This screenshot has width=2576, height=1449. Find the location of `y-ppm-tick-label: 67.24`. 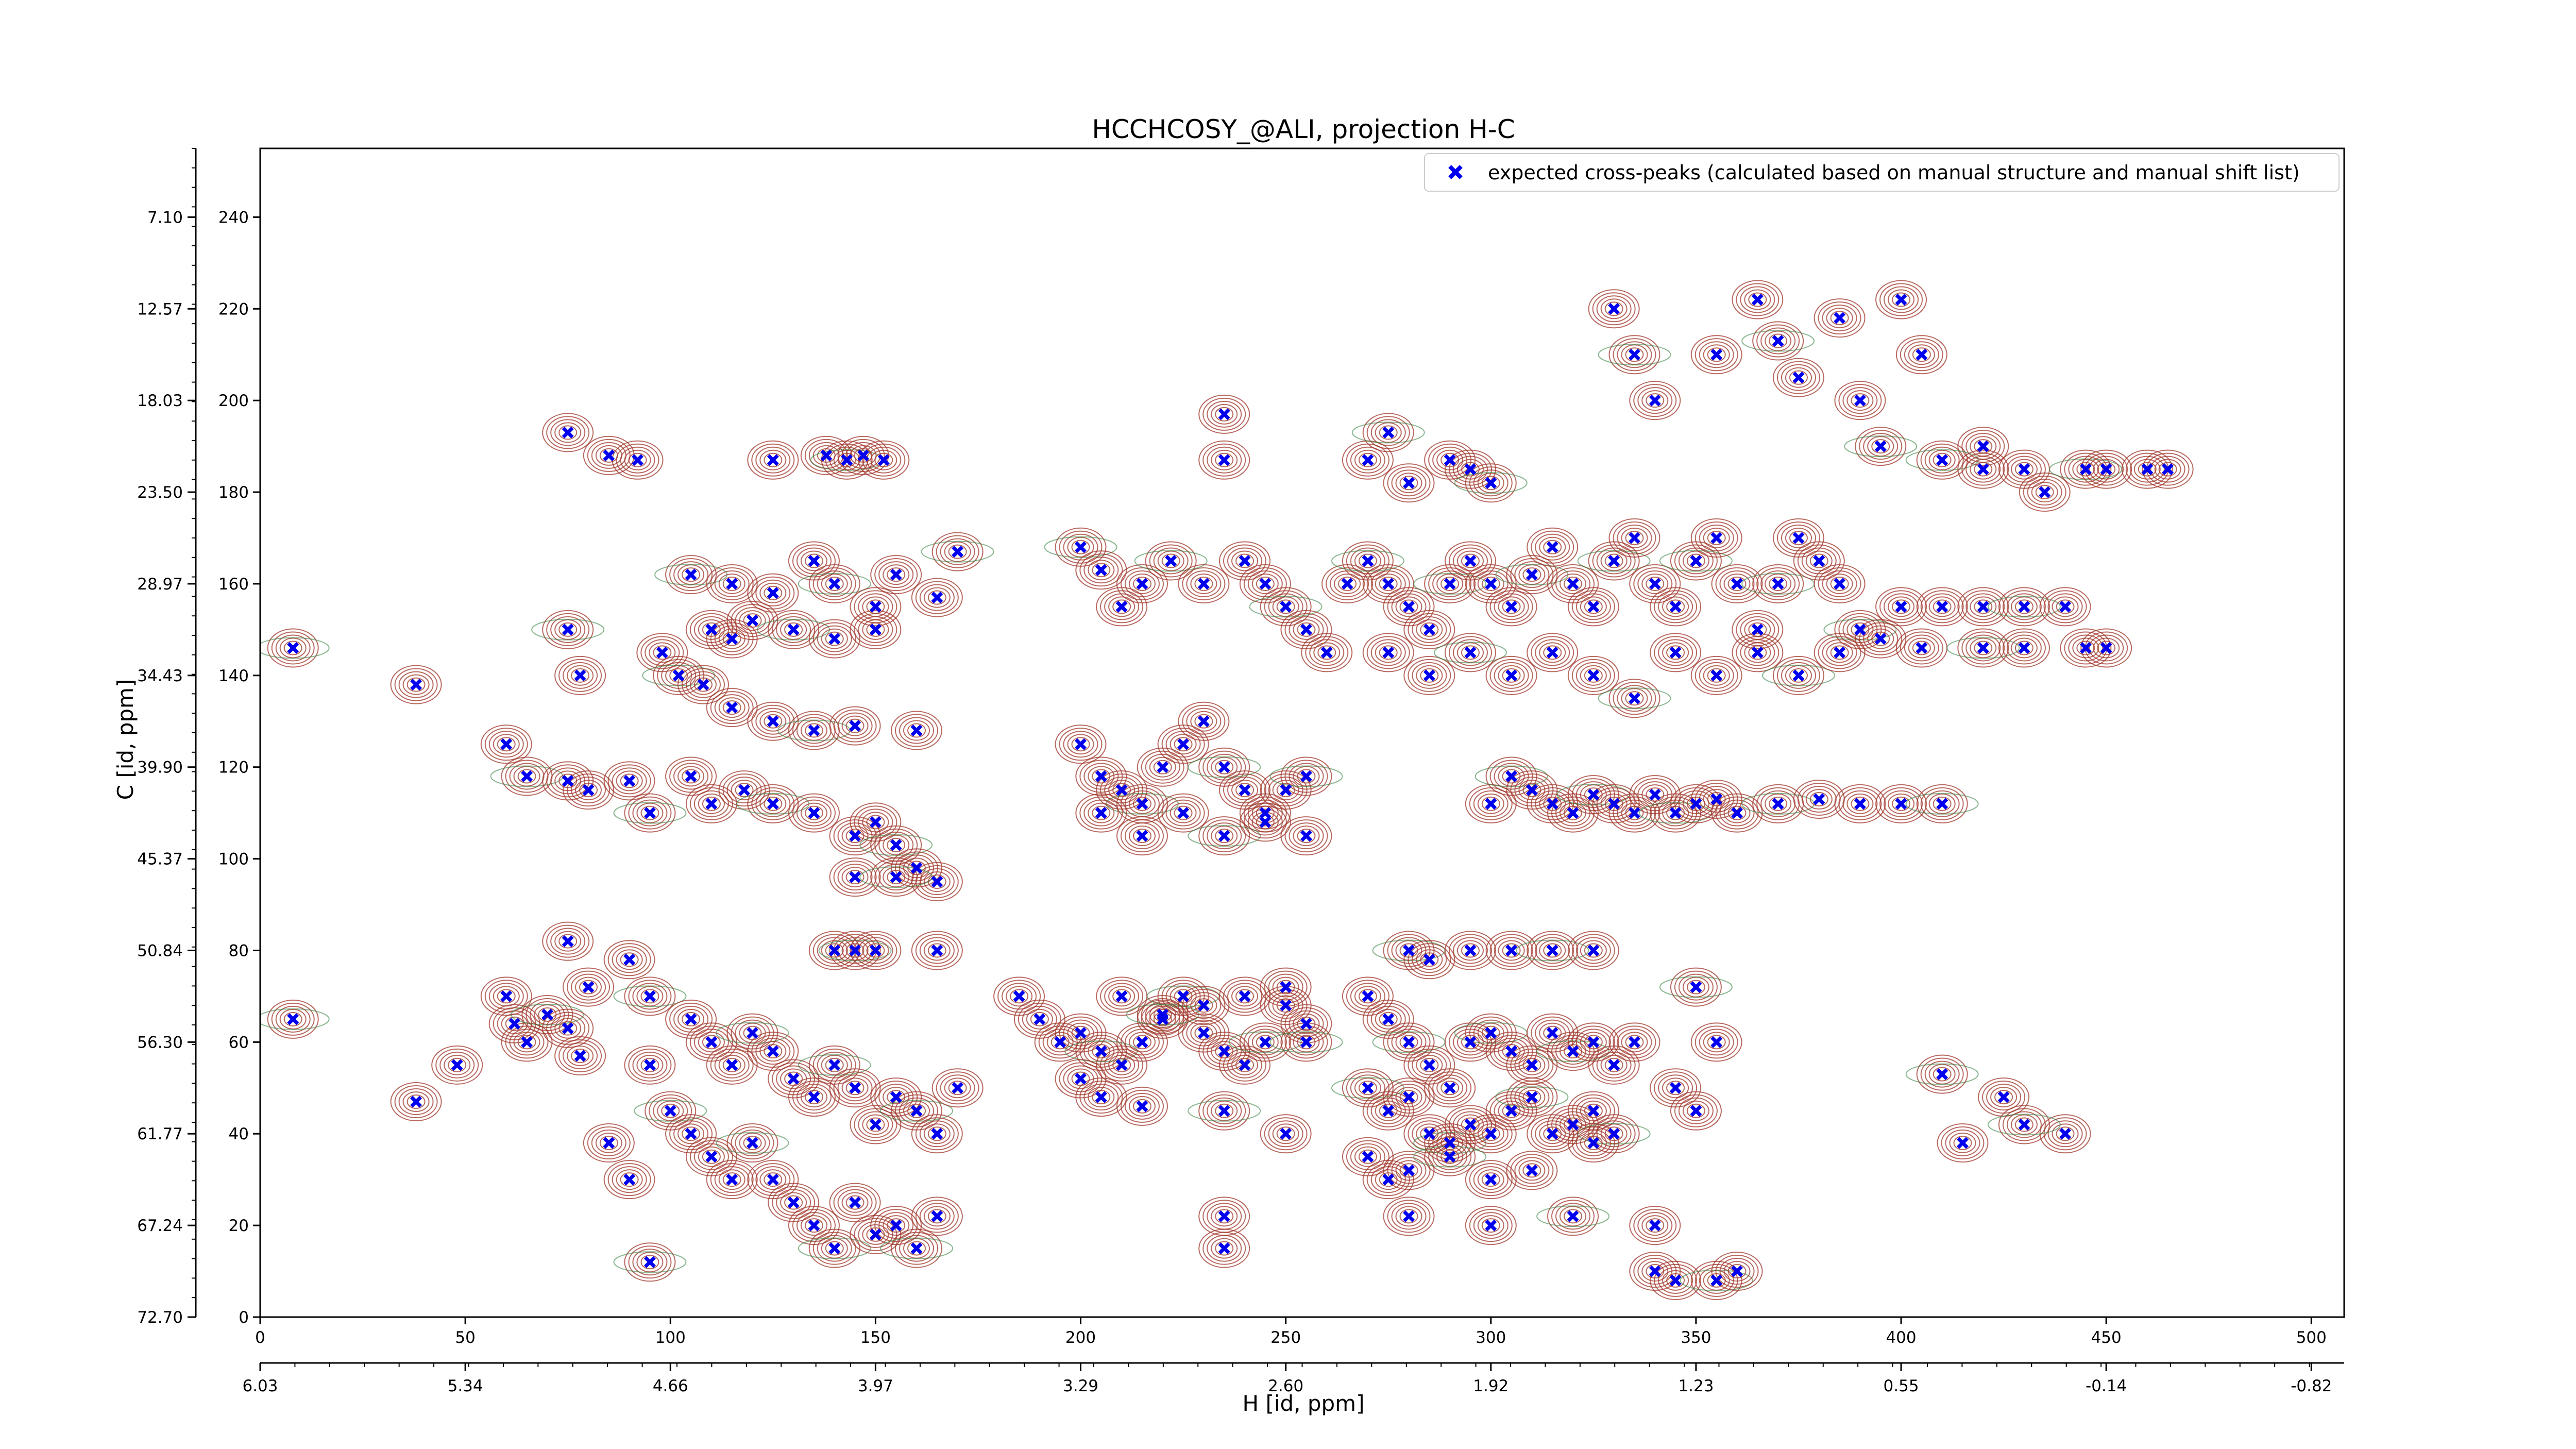

y-ppm-tick-label: 67.24 is located at coordinates (160, 1226).